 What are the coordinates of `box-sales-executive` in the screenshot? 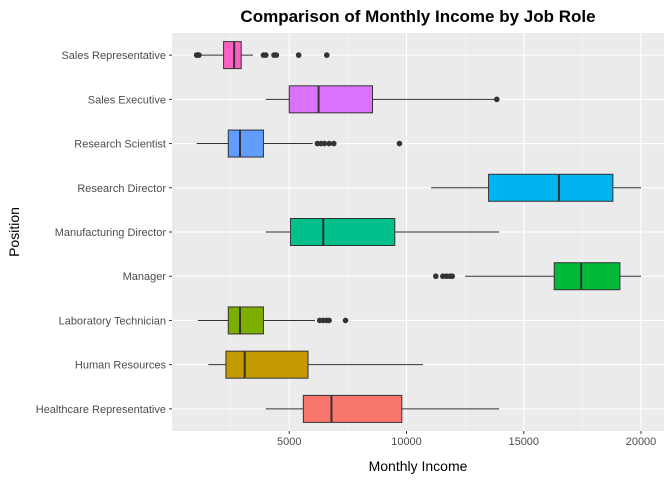 It's located at (382, 99).